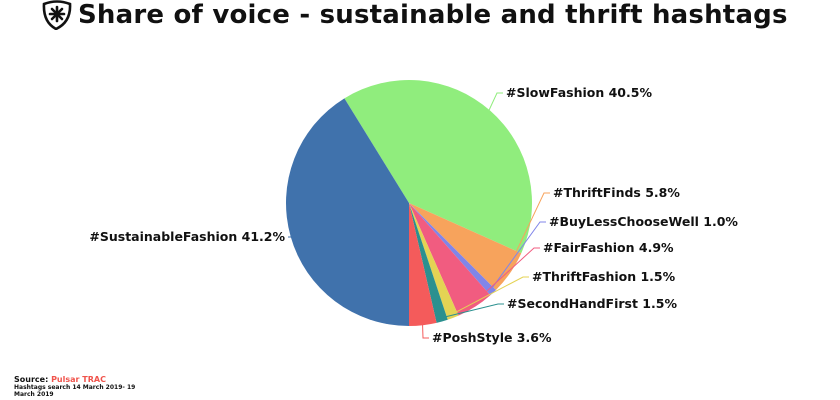 This screenshot has width=840, height=400. I want to click on data-label: #ThriftFinds 5.8%, so click(616, 192).